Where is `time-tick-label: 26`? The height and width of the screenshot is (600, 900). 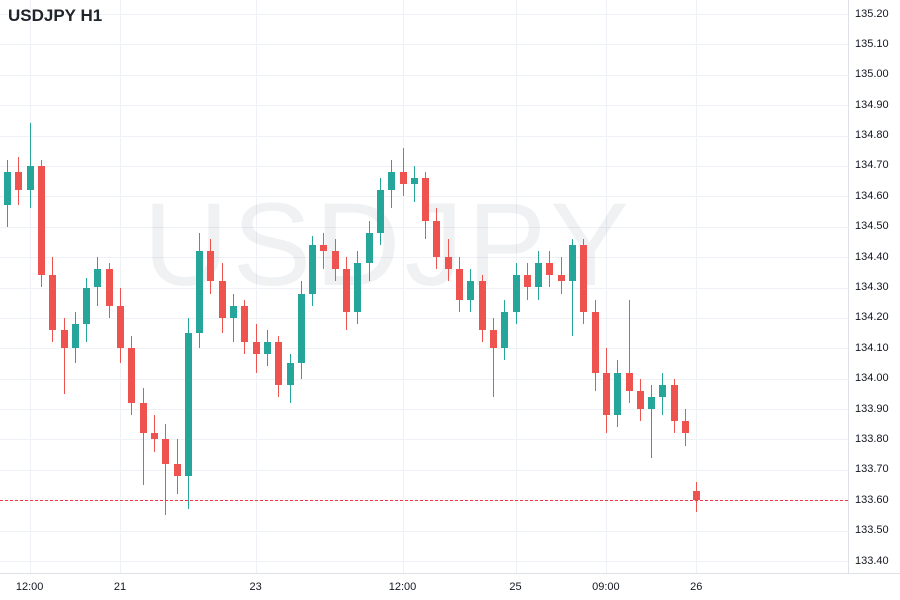
time-tick-label: 26 is located at coordinates (696, 587).